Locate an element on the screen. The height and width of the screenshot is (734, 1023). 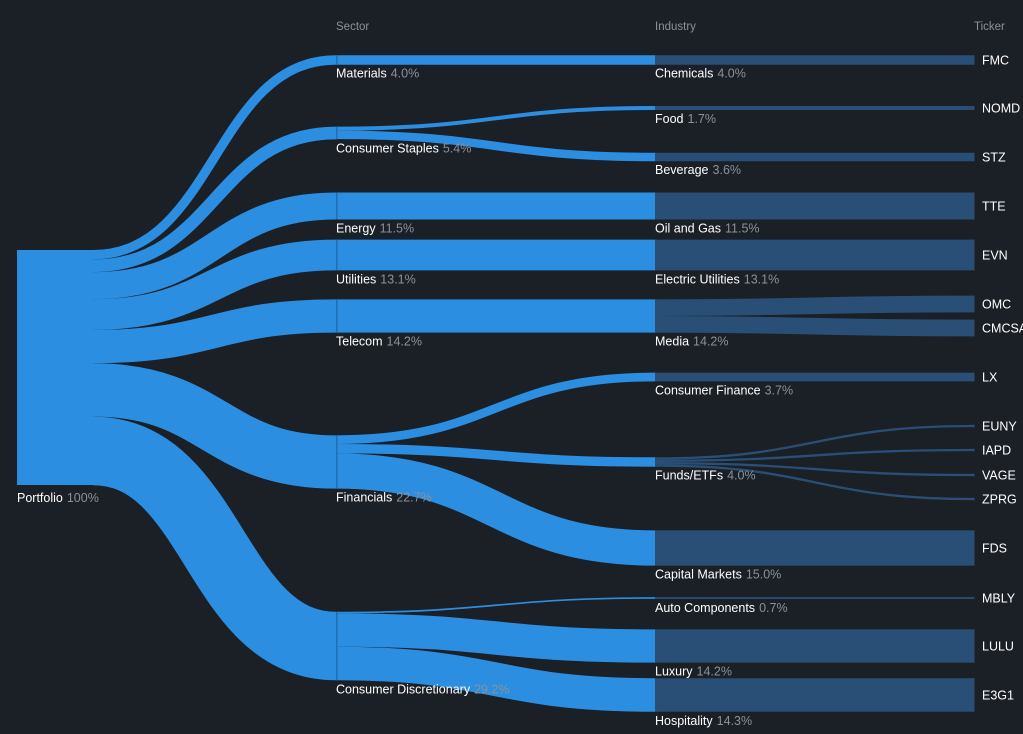
industry-label-capital-markets: Capital Markets 15.0% is located at coordinates (718, 575).